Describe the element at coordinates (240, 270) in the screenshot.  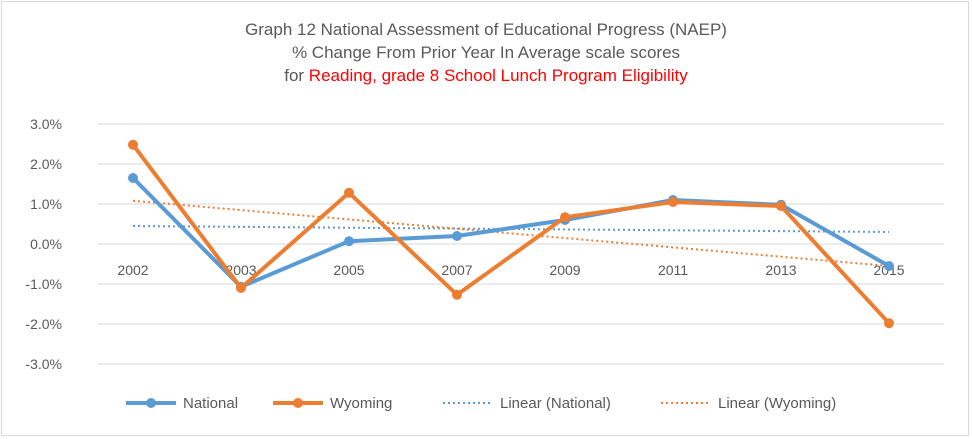
I see `x-tick-label: 2003` at that location.